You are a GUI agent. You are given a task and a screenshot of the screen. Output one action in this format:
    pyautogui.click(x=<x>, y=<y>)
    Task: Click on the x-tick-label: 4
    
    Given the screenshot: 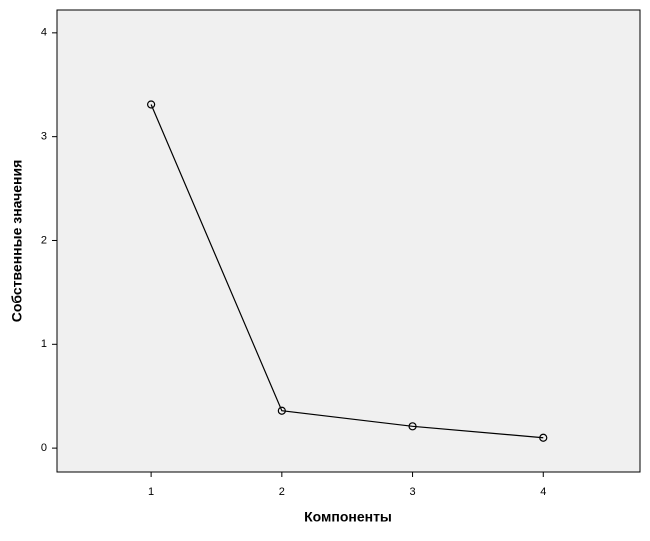 What is the action you would take?
    pyautogui.click(x=543, y=492)
    